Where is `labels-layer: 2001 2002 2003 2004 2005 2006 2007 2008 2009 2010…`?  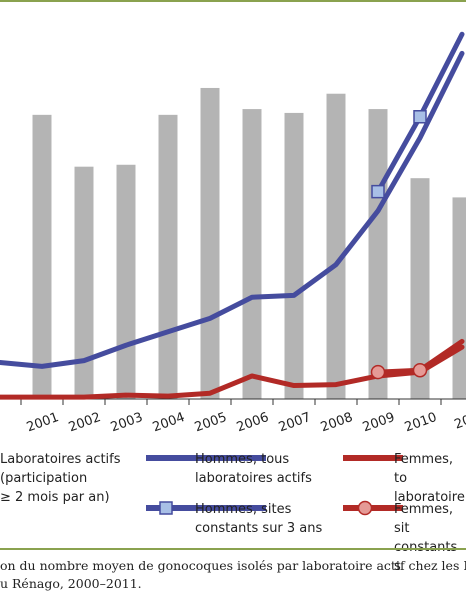 labels-layer: 2001 2002 2003 2004 2005 2006 2007 2008 2009 2010… is located at coordinates (245, 422).